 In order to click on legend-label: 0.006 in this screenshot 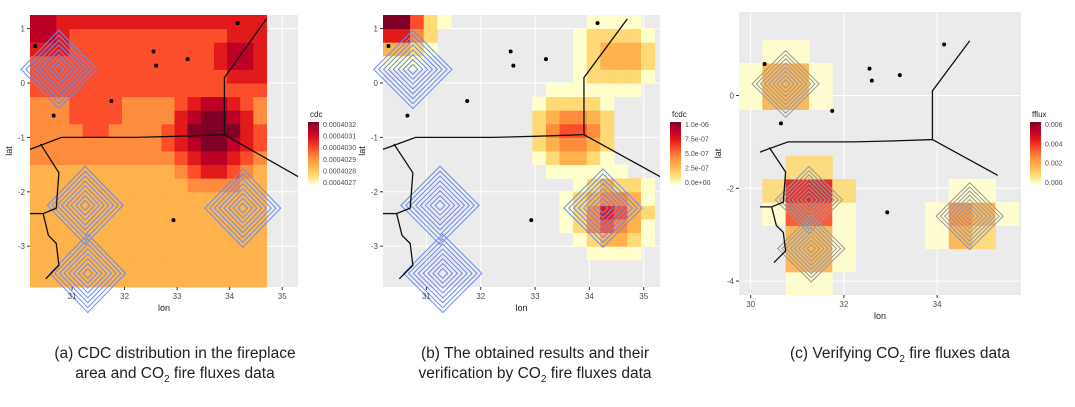, I will do `click(1054, 125)`.